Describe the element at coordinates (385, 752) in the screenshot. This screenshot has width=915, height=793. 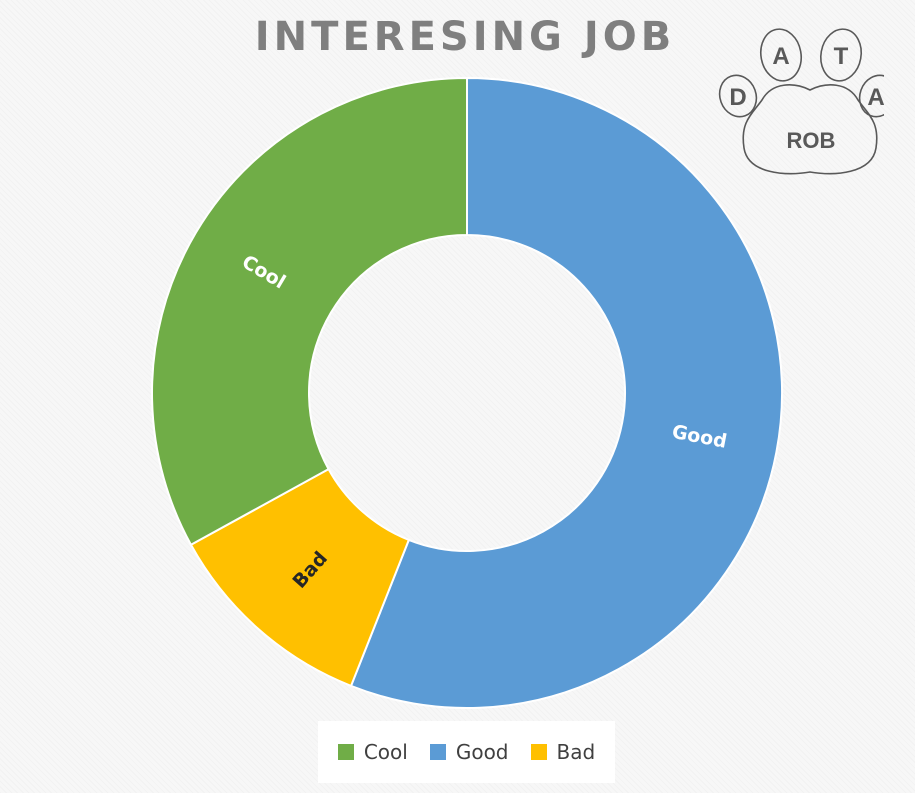
I see `legend-label-cool: Cool` at that location.